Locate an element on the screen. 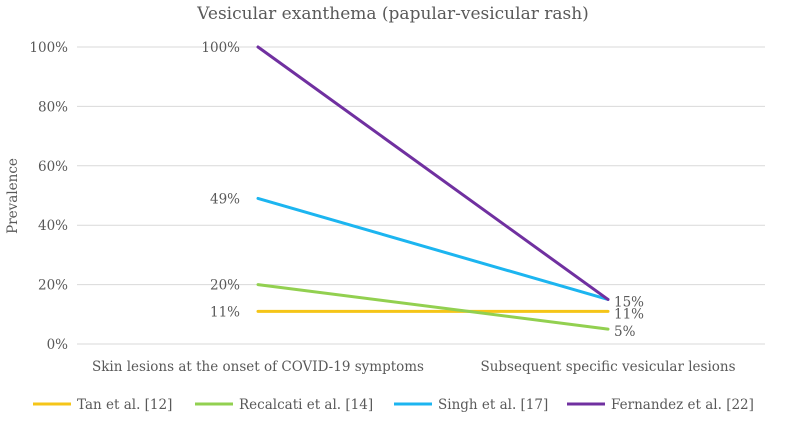 The width and height of the screenshot is (787, 421). y-axis-label: Prevalence is located at coordinates (13, 196).